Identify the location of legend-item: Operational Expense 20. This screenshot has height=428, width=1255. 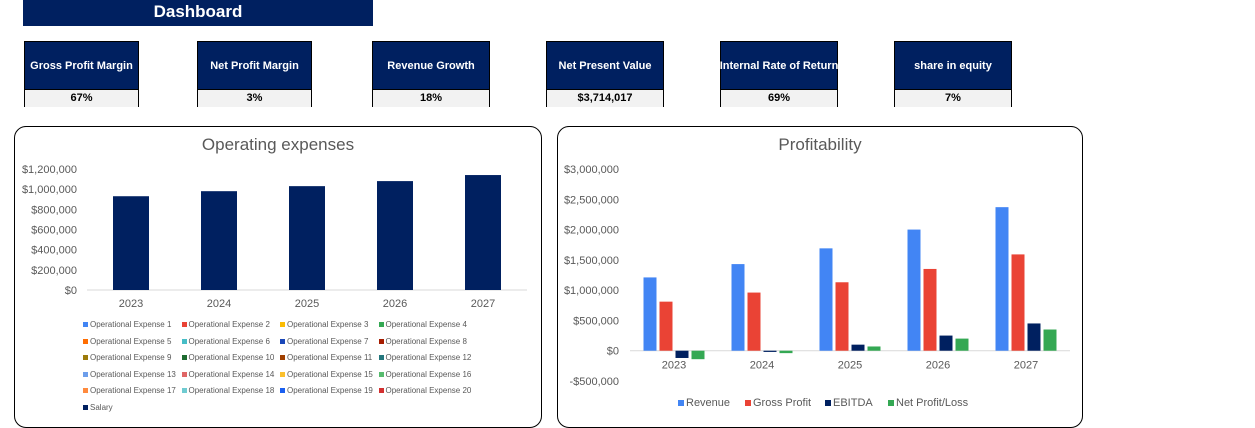
(424, 390).